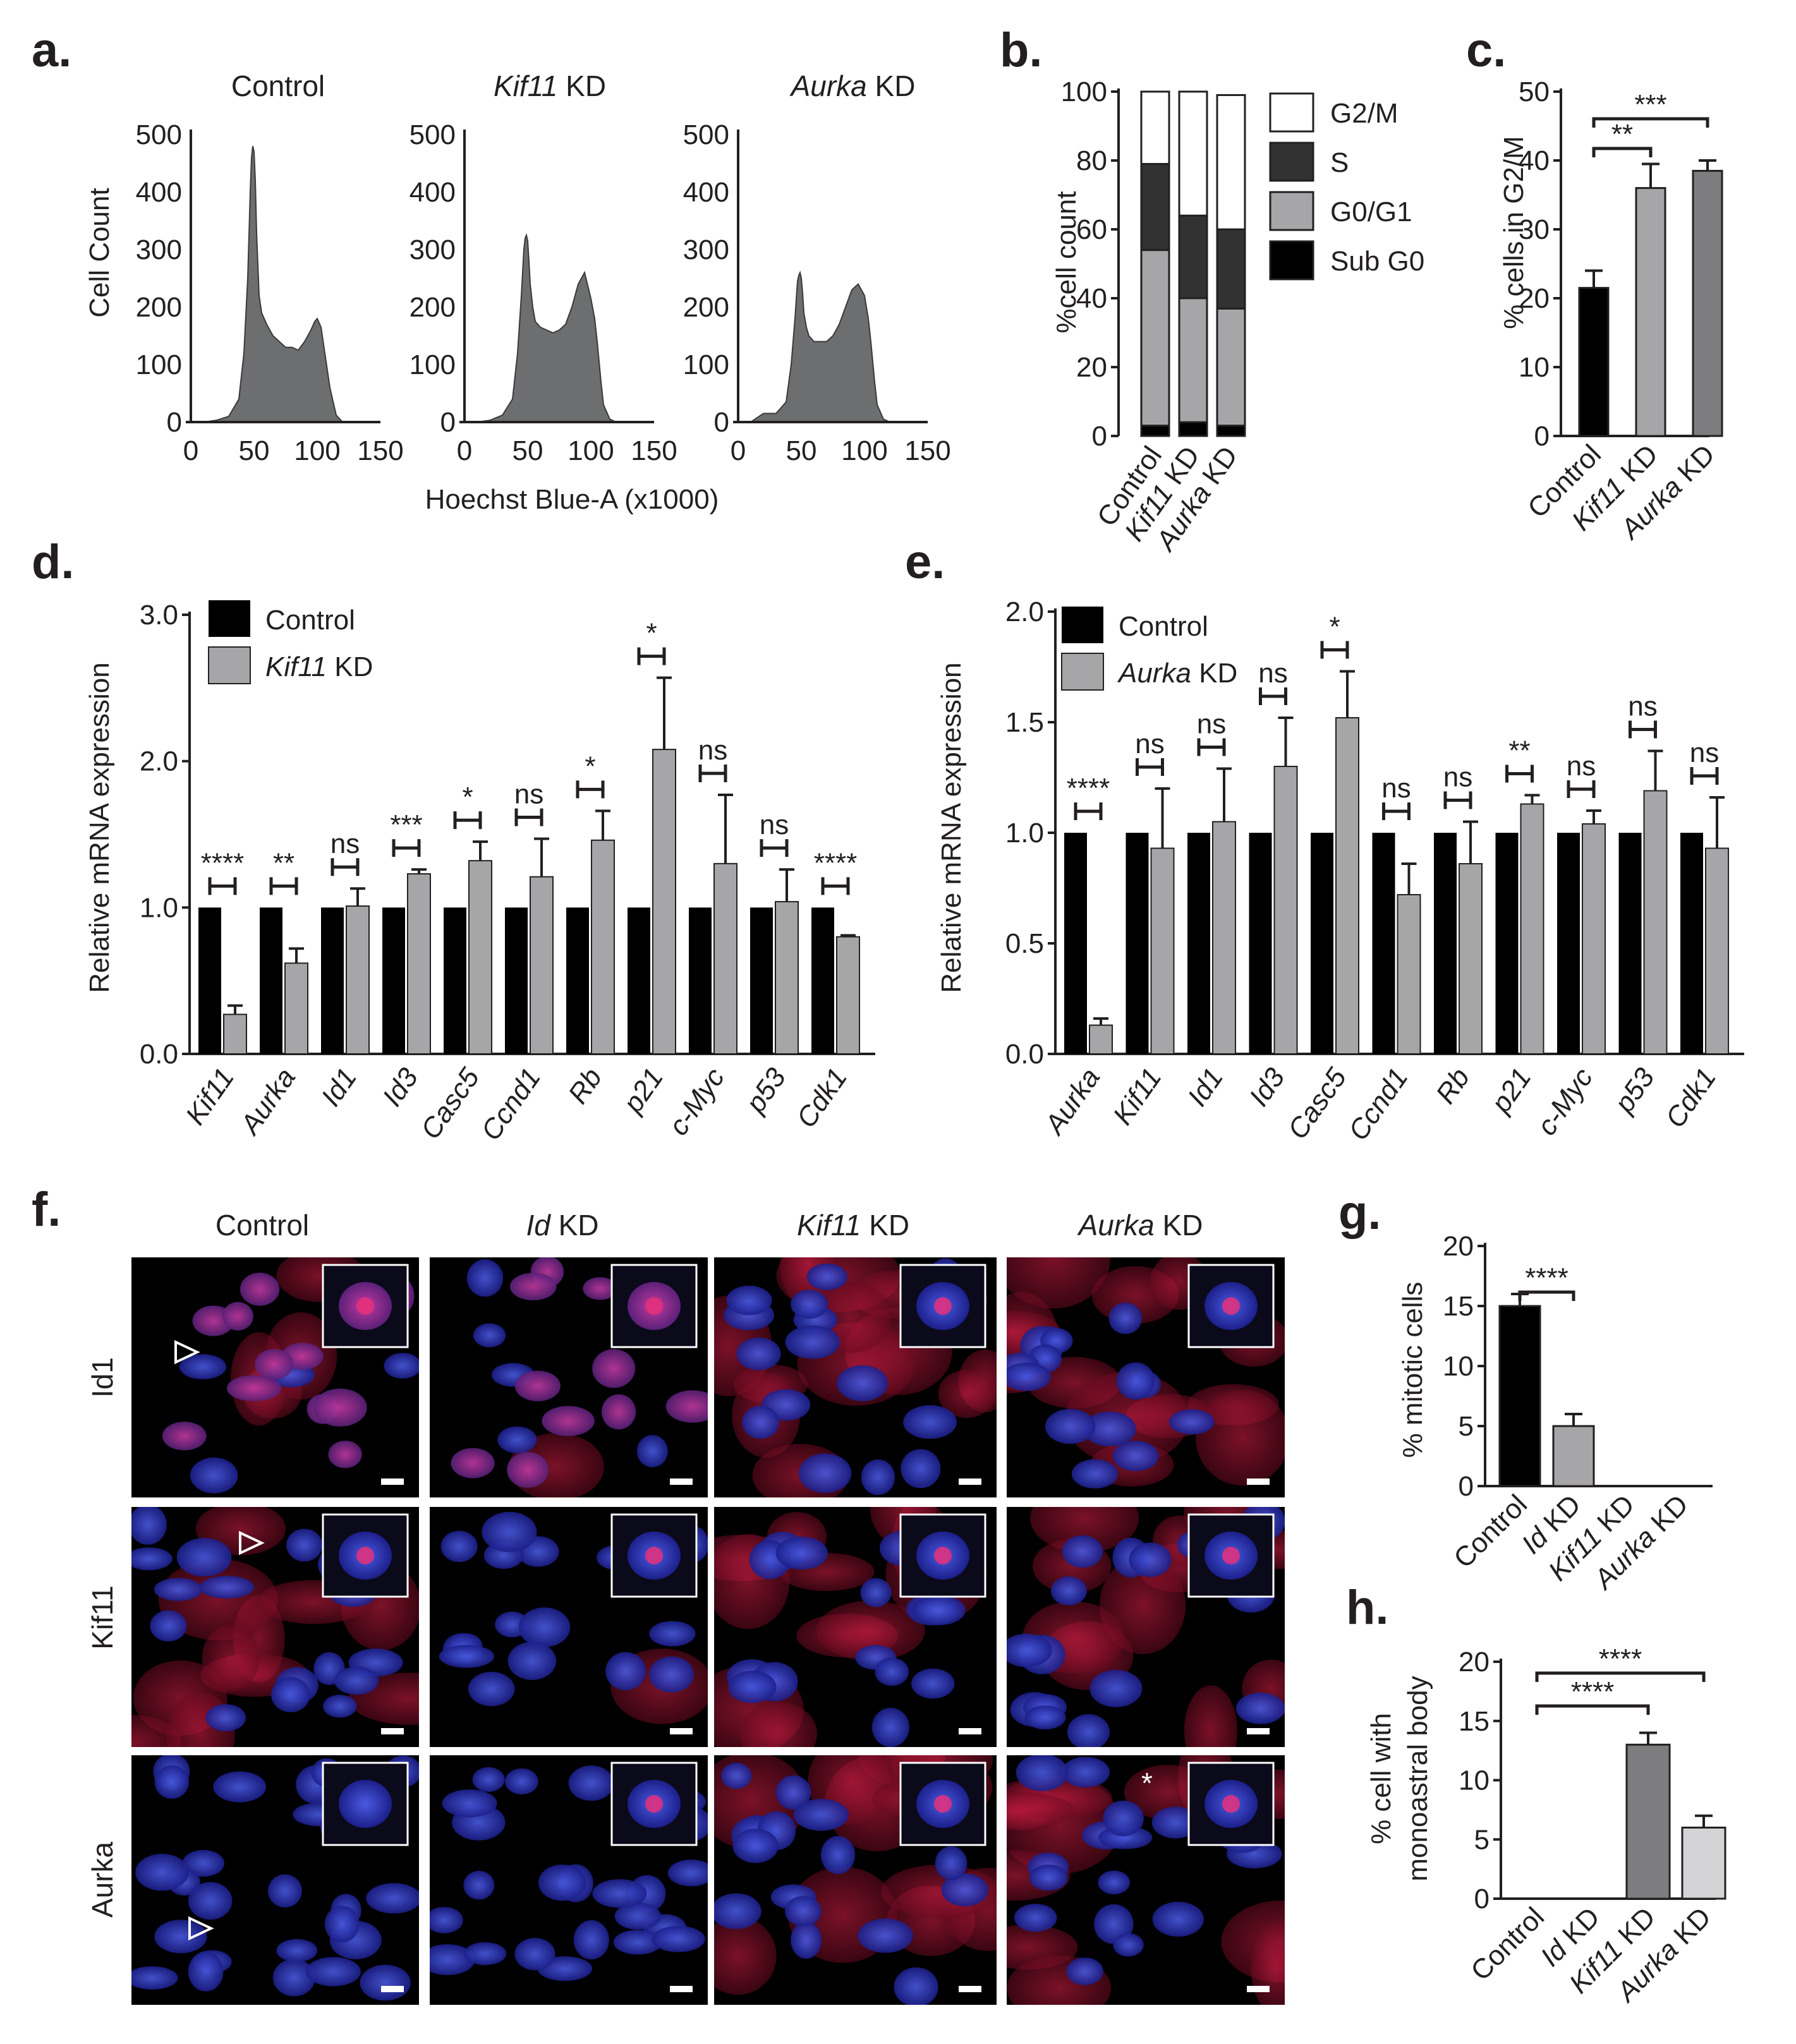 The width and height of the screenshot is (1796, 2044). I want to click on y-axis-label: % cells in G2/M, so click(1513, 233).